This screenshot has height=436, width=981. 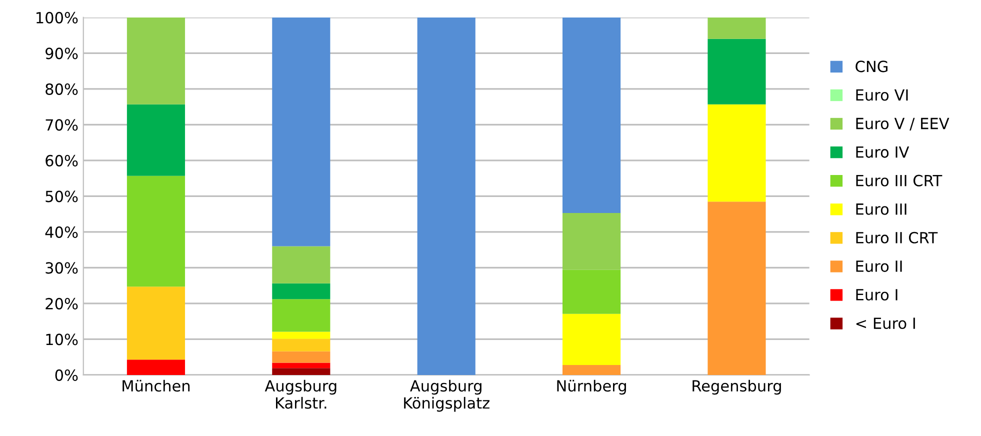 I want to click on y-tick-label: 40%, so click(x=61, y=232).